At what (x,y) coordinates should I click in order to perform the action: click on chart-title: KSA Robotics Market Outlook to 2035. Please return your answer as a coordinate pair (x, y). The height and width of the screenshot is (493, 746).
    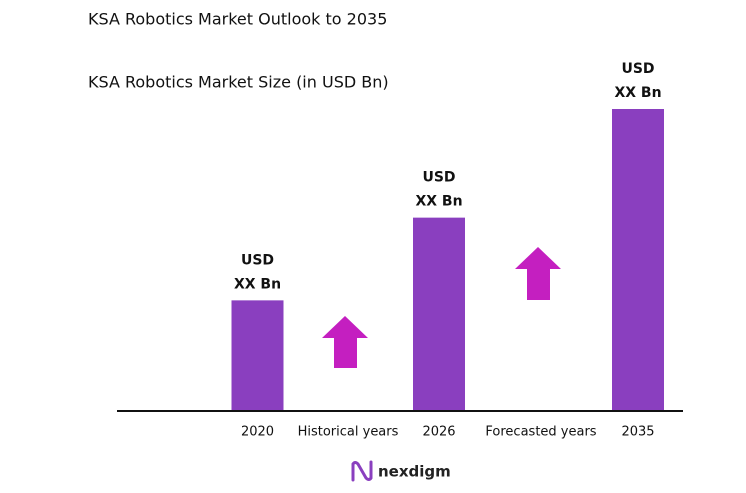
    Looking at the image, I should click on (237, 19).